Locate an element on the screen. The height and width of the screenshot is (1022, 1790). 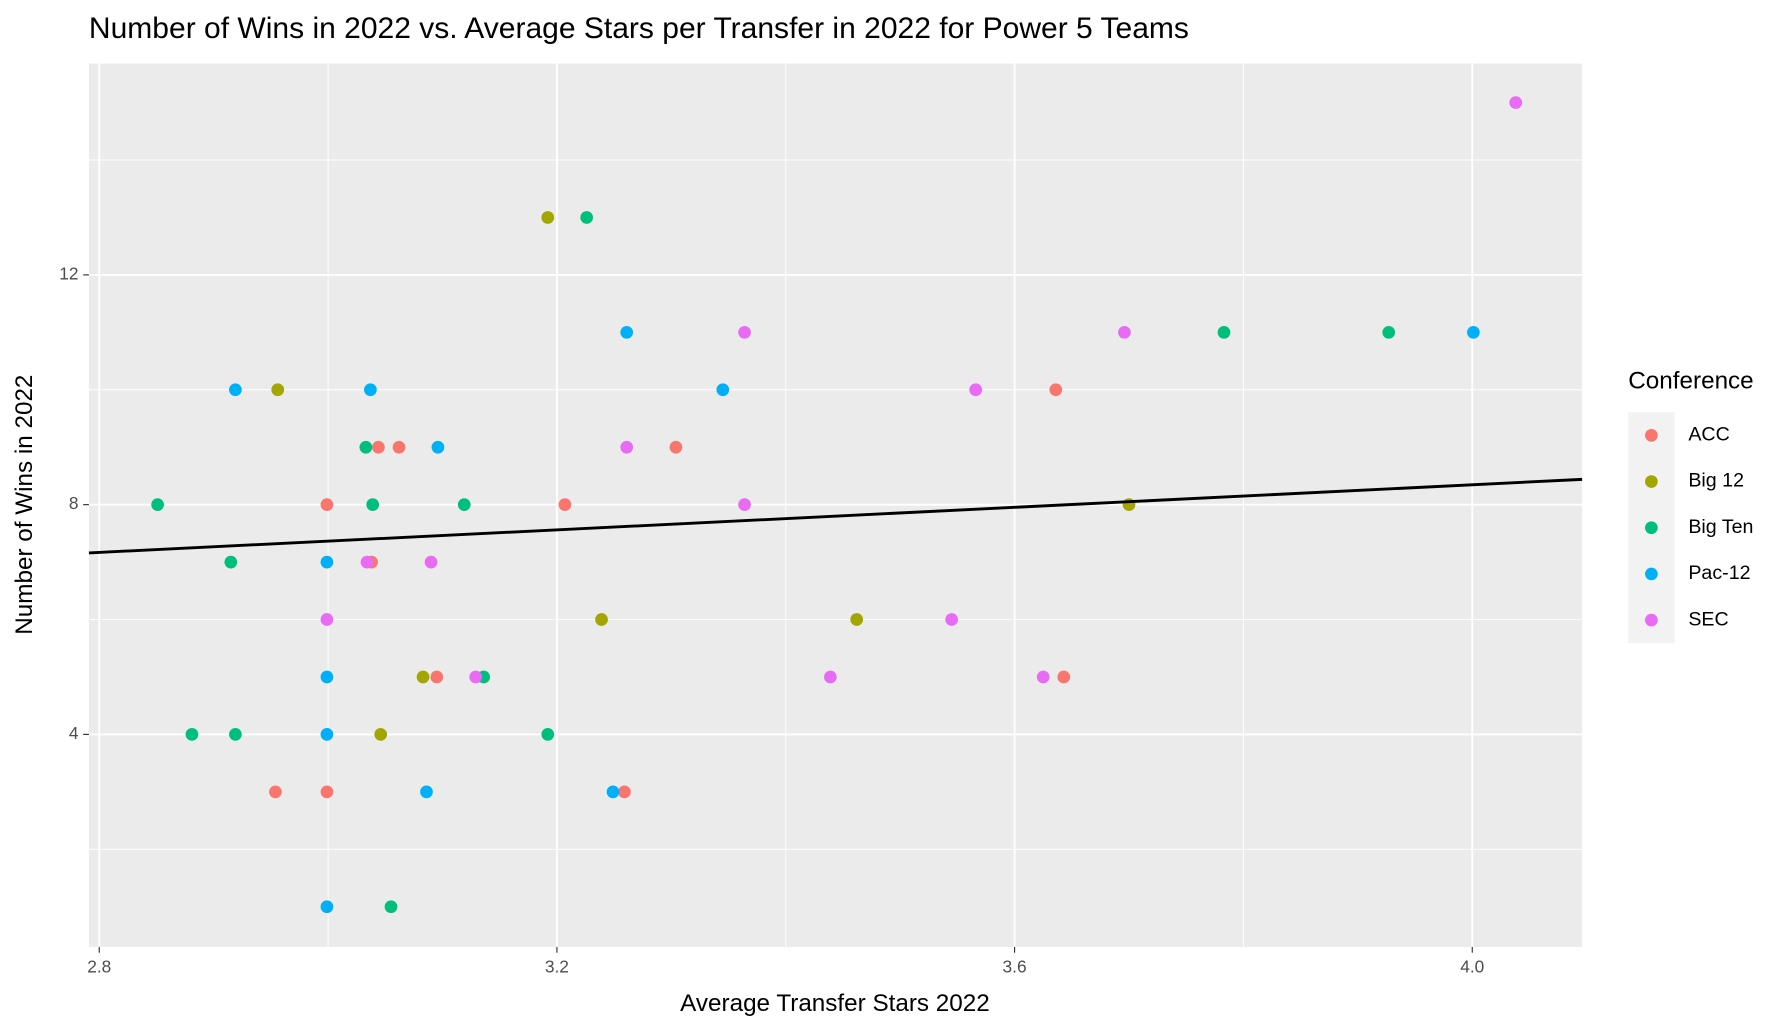
legend-label: SEC is located at coordinates (1708, 619).